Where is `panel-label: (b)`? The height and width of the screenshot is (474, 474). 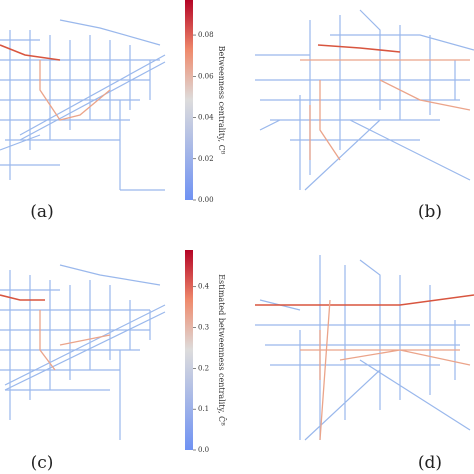
panel-label: (b) is located at coordinates (430, 212).